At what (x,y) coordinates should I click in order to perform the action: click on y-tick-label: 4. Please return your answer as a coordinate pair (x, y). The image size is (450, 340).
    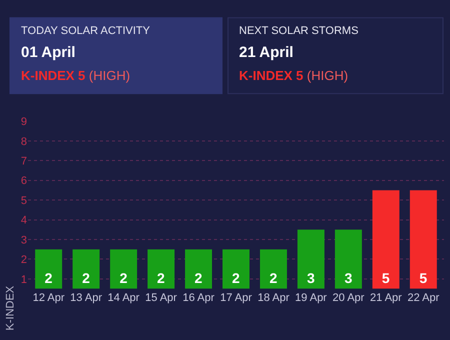
    Looking at the image, I should click on (23, 220).